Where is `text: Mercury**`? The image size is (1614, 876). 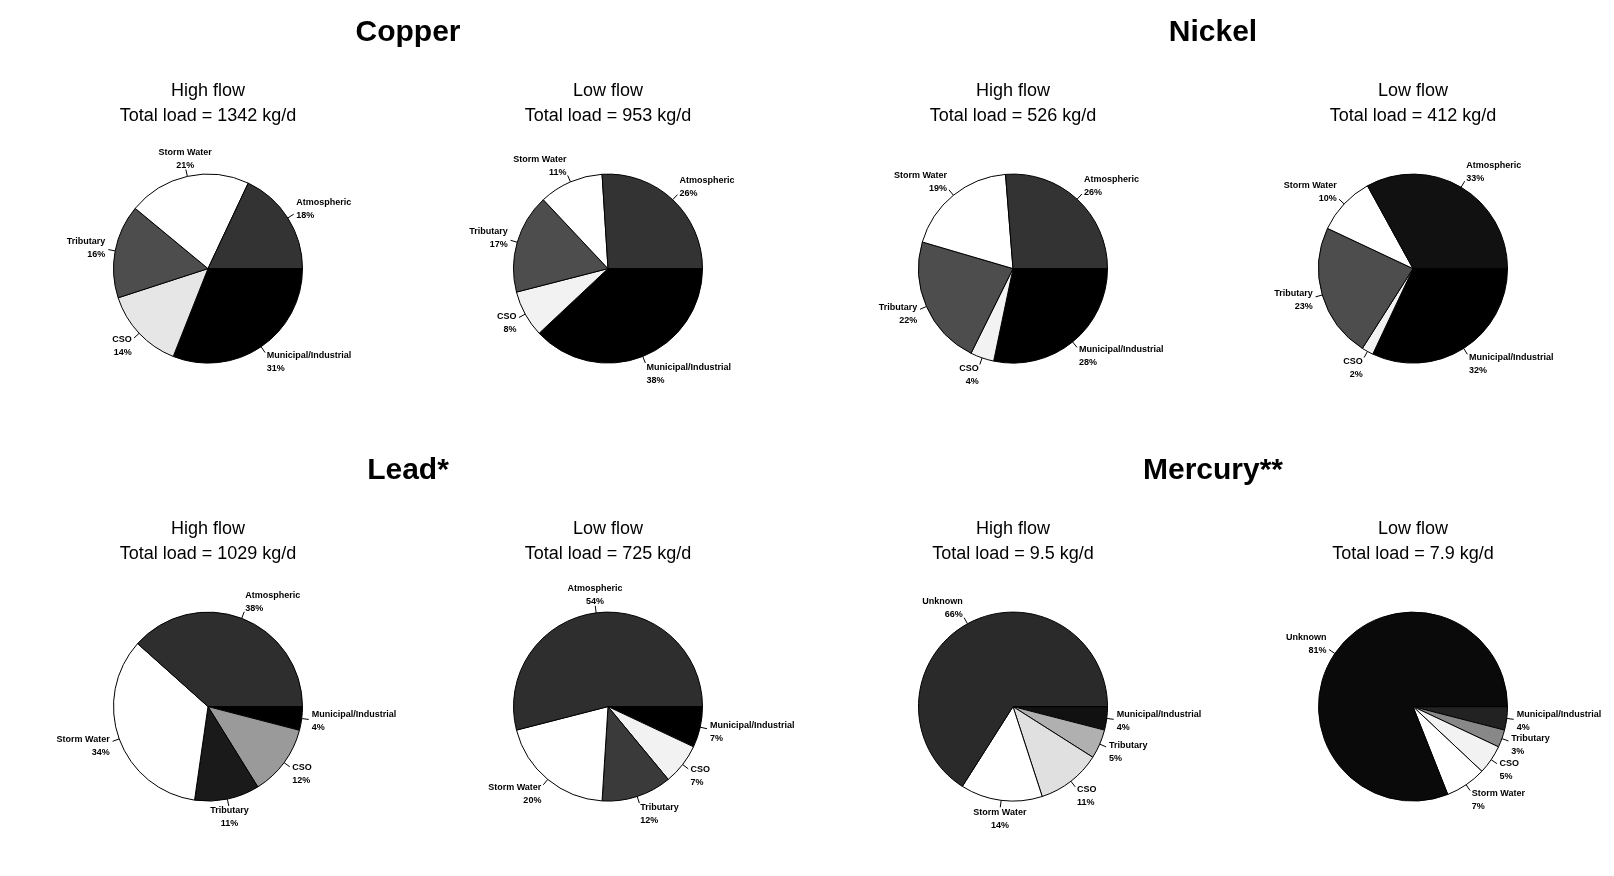 text: Mercury** is located at coordinates (1213, 469).